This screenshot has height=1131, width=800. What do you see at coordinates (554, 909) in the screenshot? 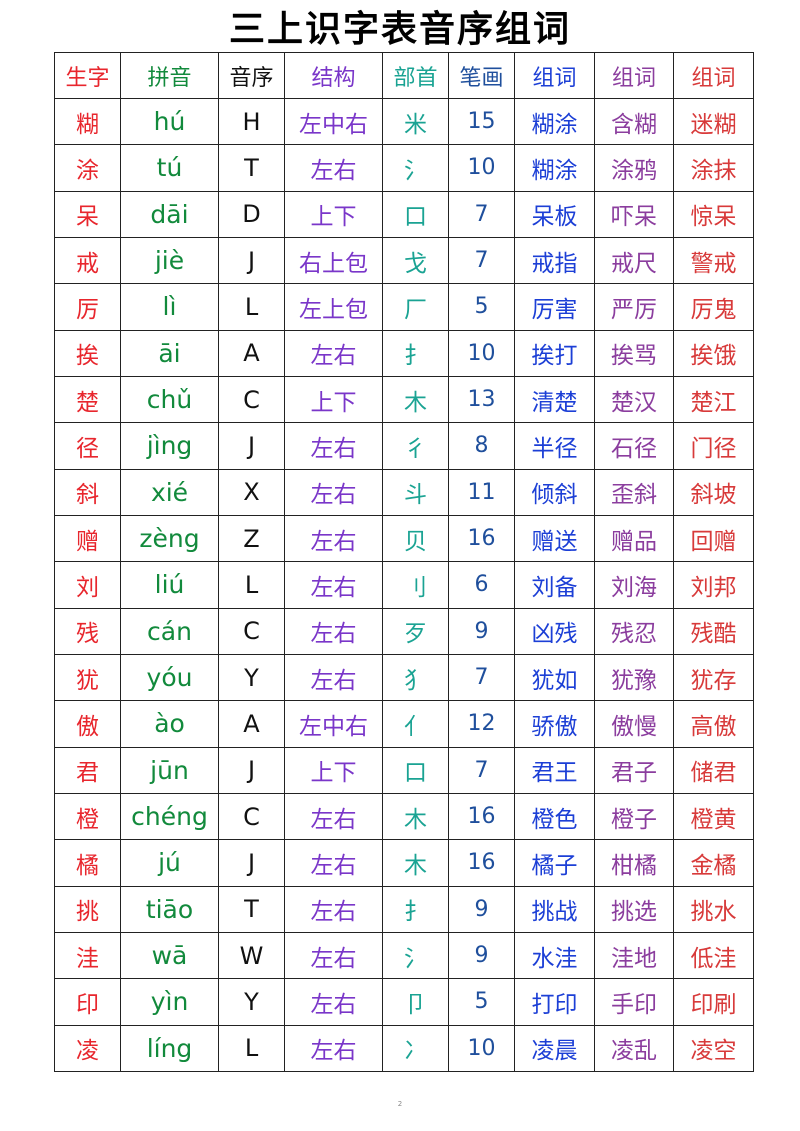
I see `word-cell-1: 挑战` at bounding box center [554, 909].